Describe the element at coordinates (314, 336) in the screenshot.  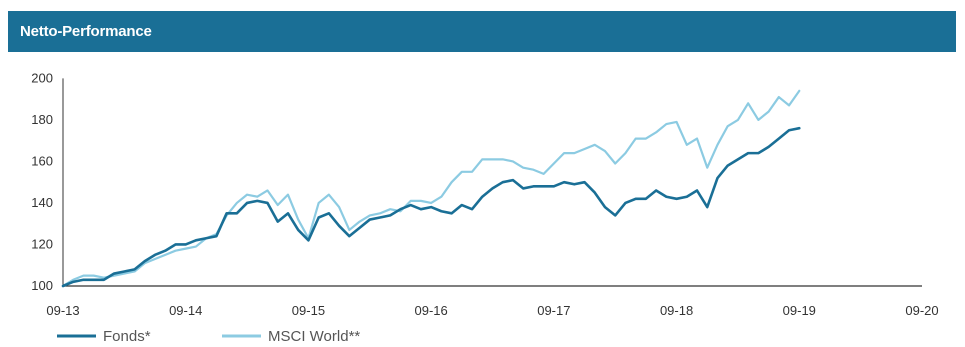
I see `legend-label: MSCI World**` at that location.